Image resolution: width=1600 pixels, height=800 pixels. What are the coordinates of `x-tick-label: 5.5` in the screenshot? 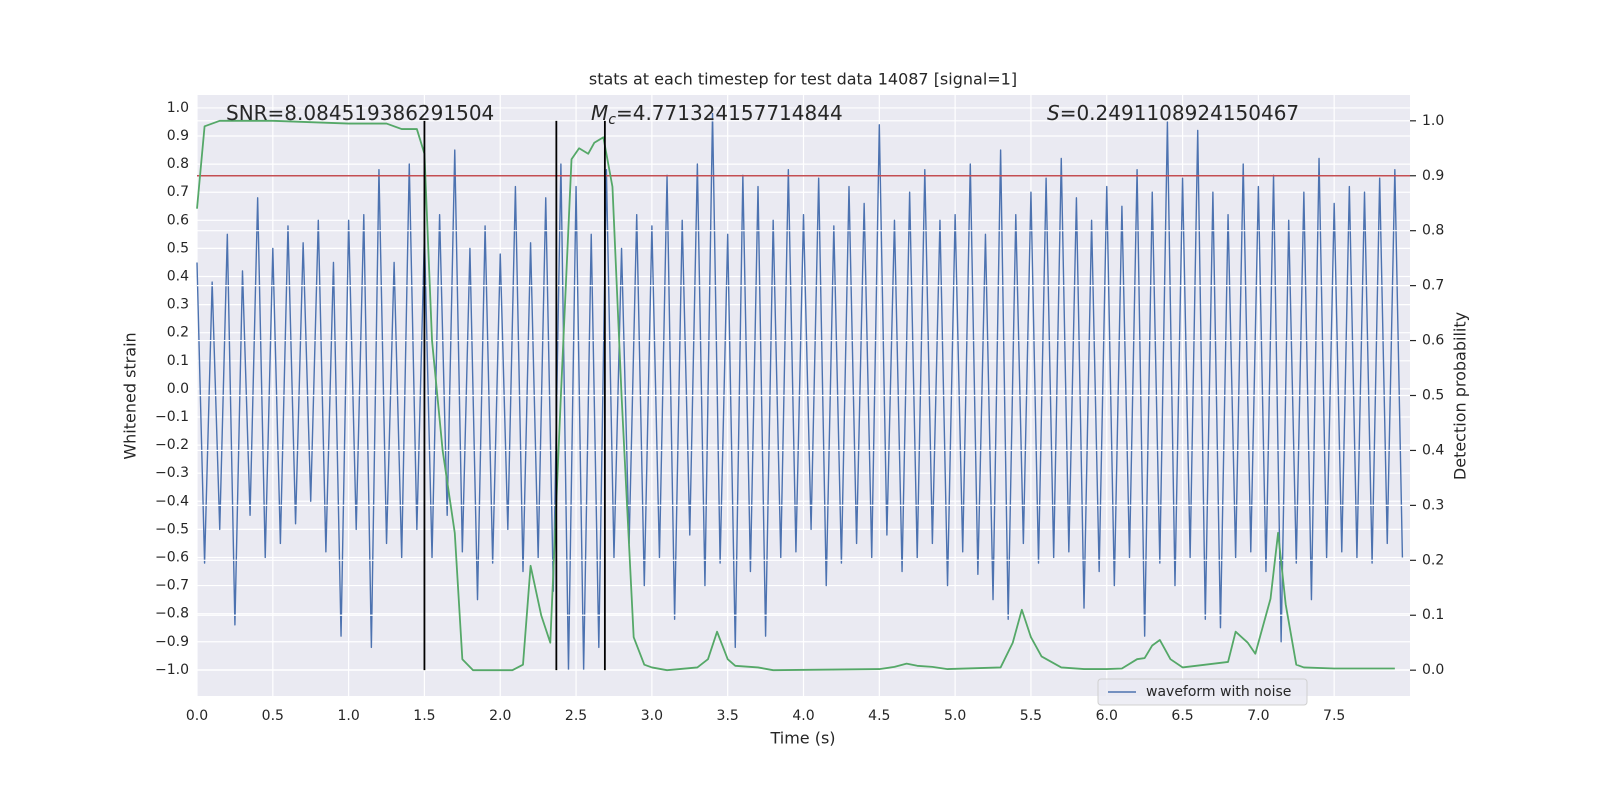 It's located at (1031, 716).